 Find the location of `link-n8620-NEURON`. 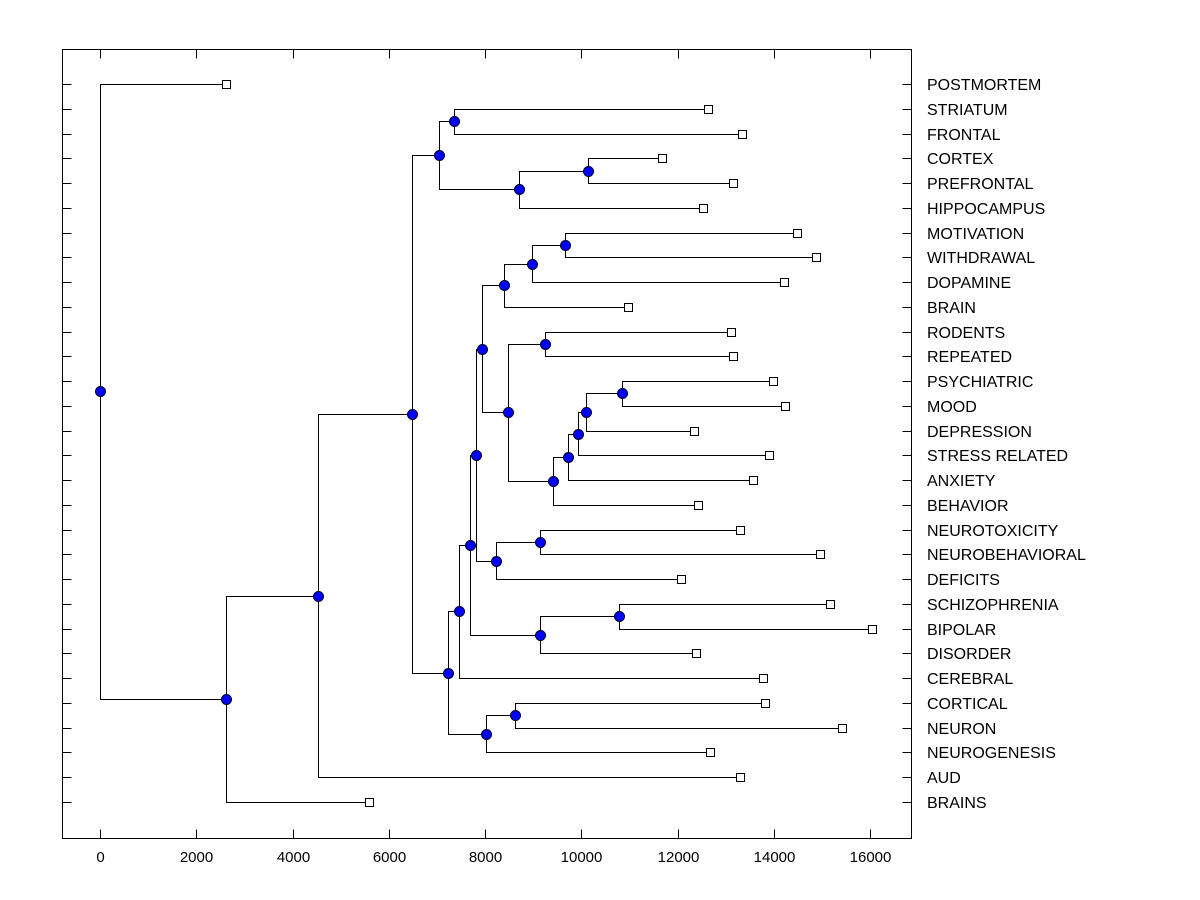

link-n8620-NEURON is located at coordinates (679, 722).